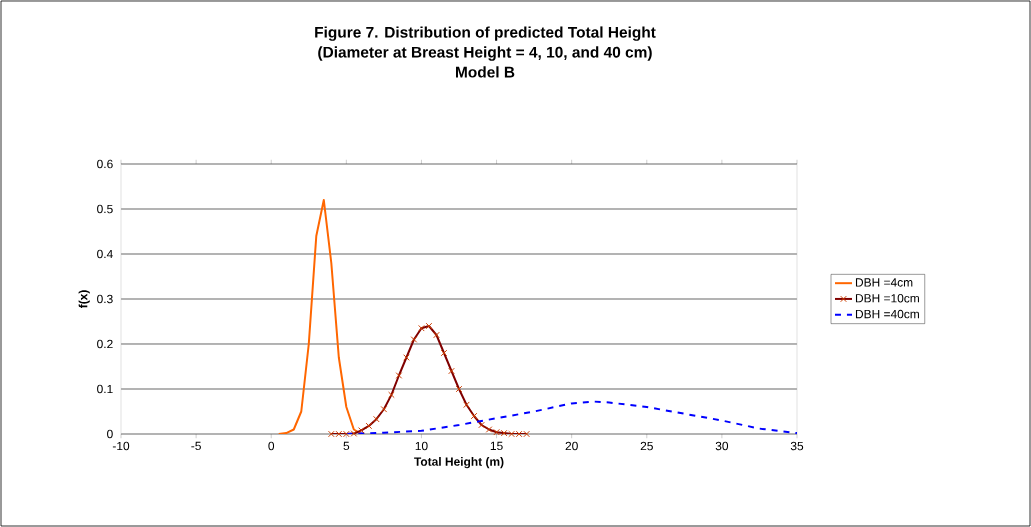  Describe the element at coordinates (105, 344) in the screenshot. I see `y-tick-label: 0.2` at that location.